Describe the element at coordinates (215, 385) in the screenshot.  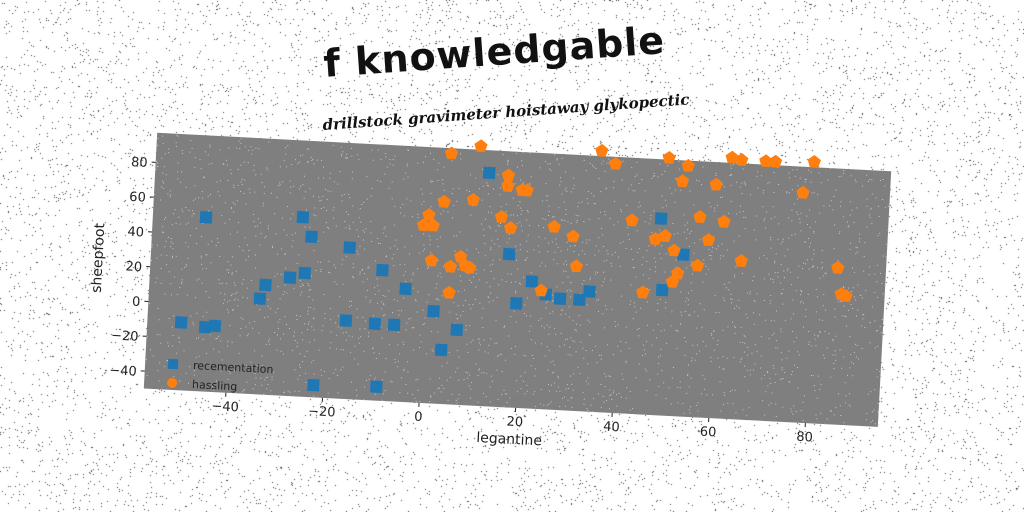
I see `legend-label-hassling: hassling` at that location.